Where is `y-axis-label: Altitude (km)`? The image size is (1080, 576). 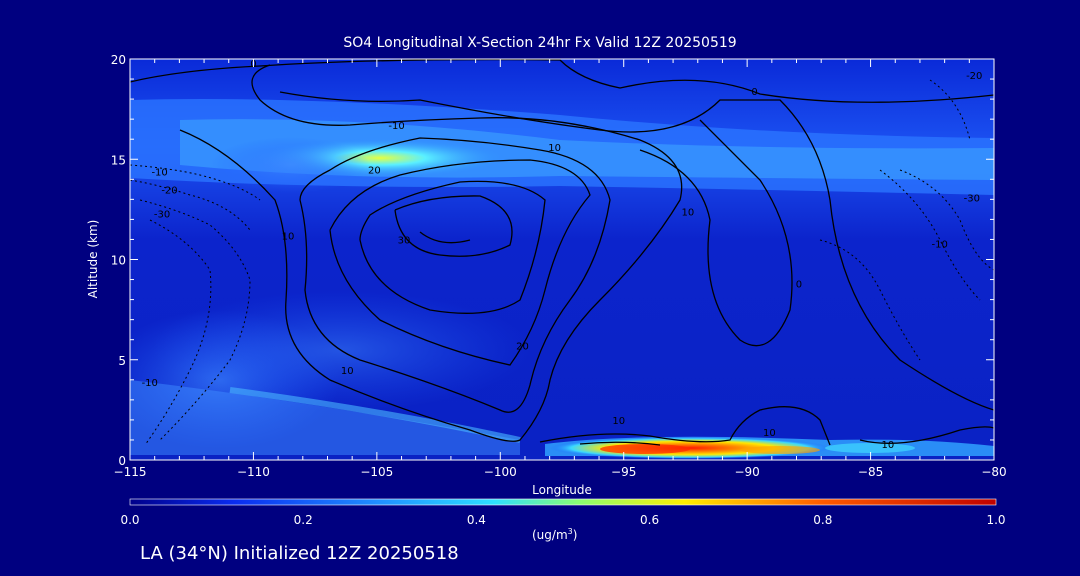 y-axis-label: Altitude (km) is located at coordinates (93, 259).